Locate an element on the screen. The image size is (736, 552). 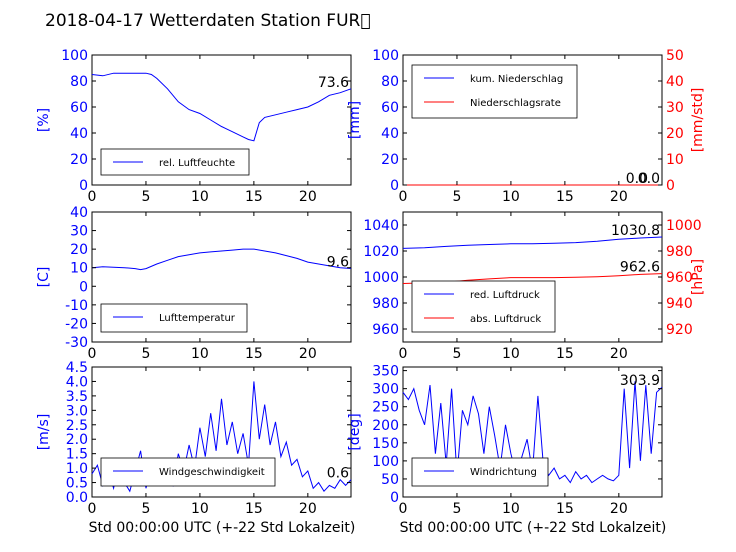
latest-value-secondary: 0.0 is located at coordinates (637, 179).